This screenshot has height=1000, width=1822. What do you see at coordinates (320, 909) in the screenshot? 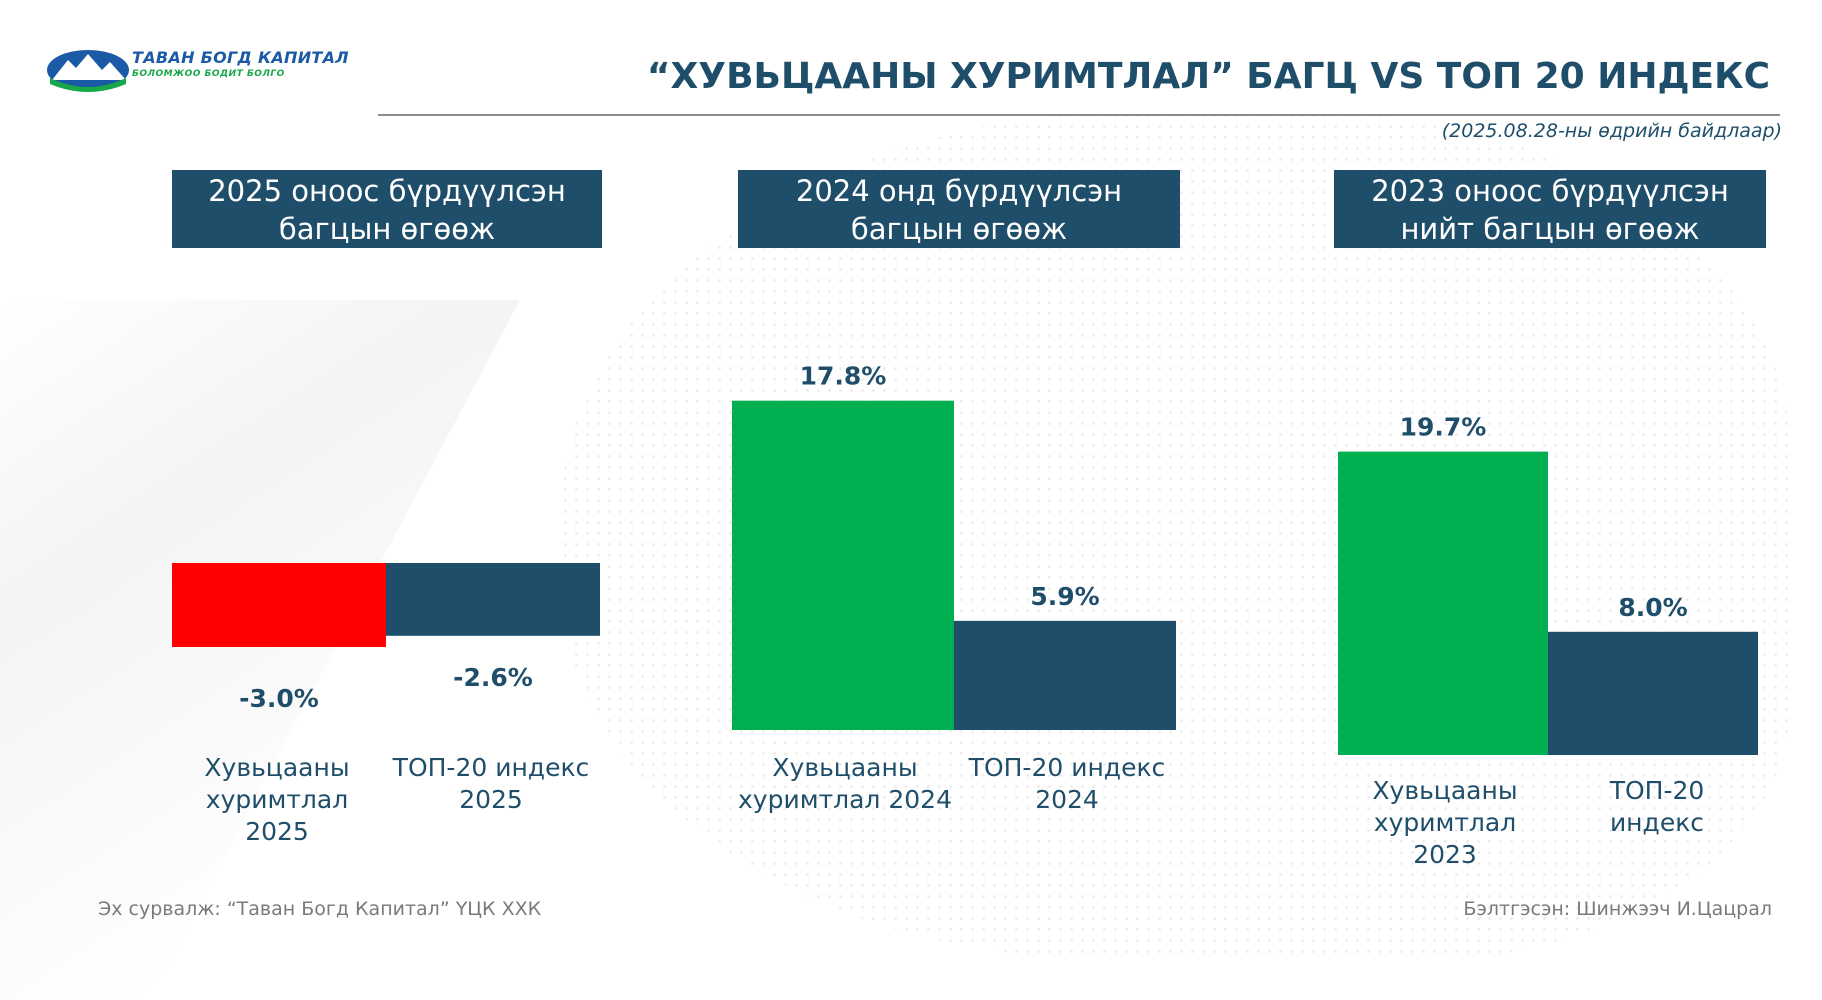
I see `footer-source: Эх сурвалж: “Таван Богд Капитал” ҮЦК ХХК` at bounding box center [320, 909].